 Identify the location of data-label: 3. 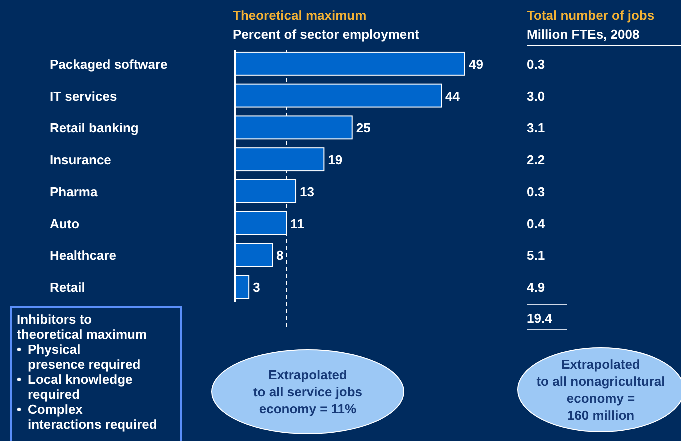
(256, 288).